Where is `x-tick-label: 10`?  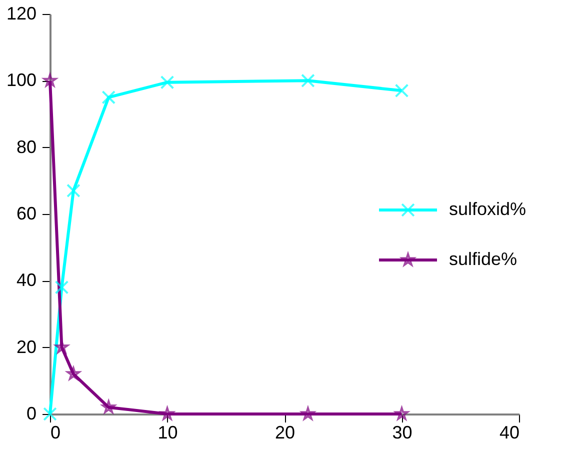 x-tick-label: 10 is located at coordinates (168, 432).